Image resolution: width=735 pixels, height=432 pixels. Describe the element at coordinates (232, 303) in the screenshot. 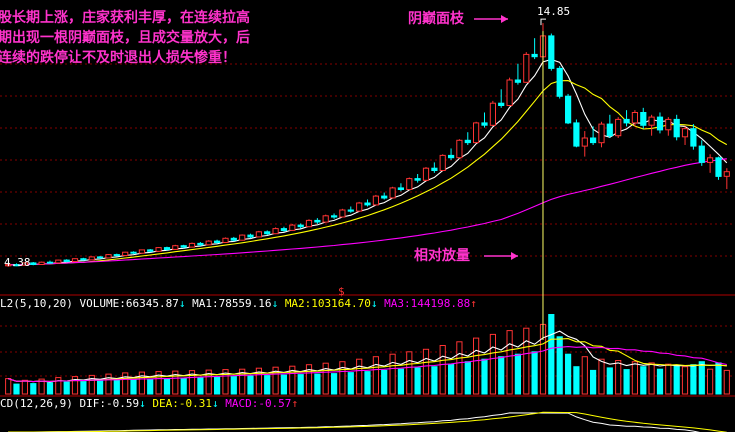

I see `ma1-value: MA1:78559.16` at that location.